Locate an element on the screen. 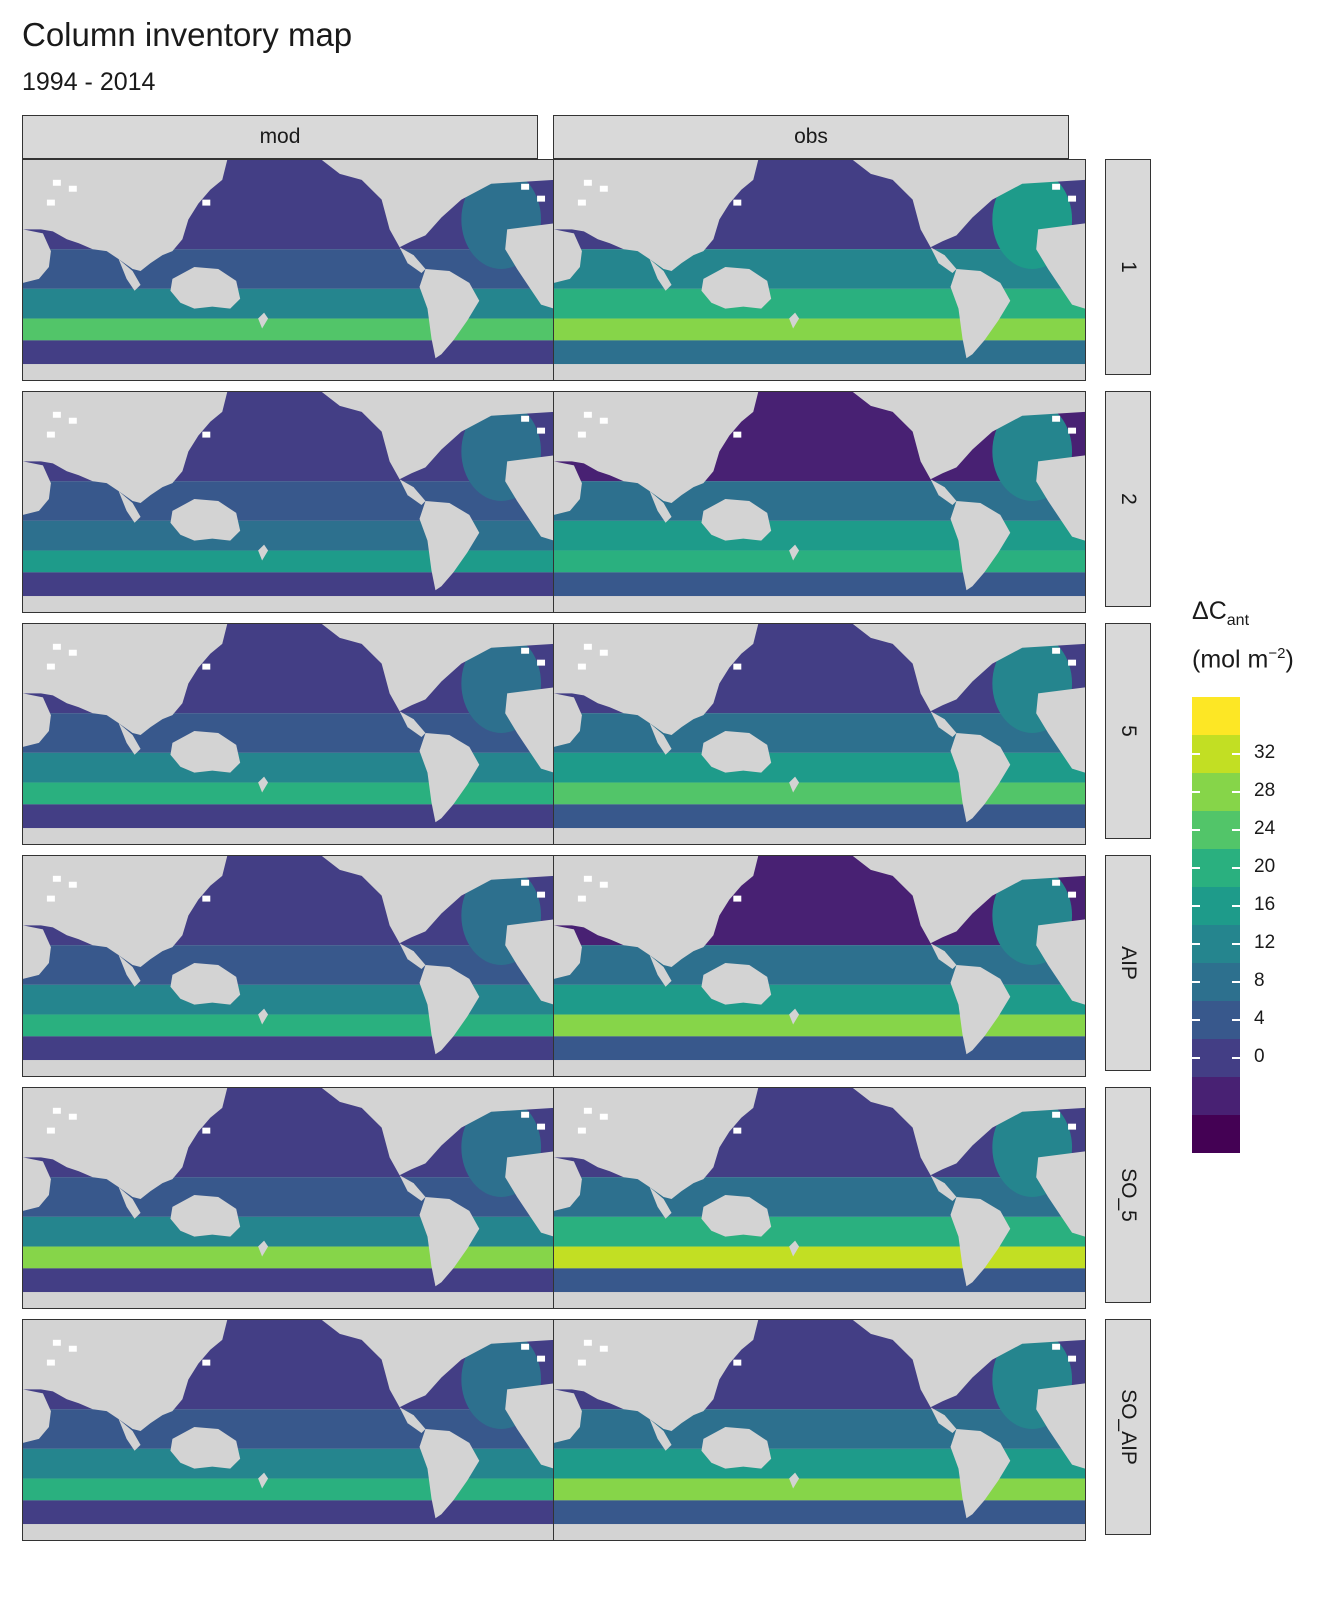  facet-row-5: 5 is located at coordinates (1128, 731).